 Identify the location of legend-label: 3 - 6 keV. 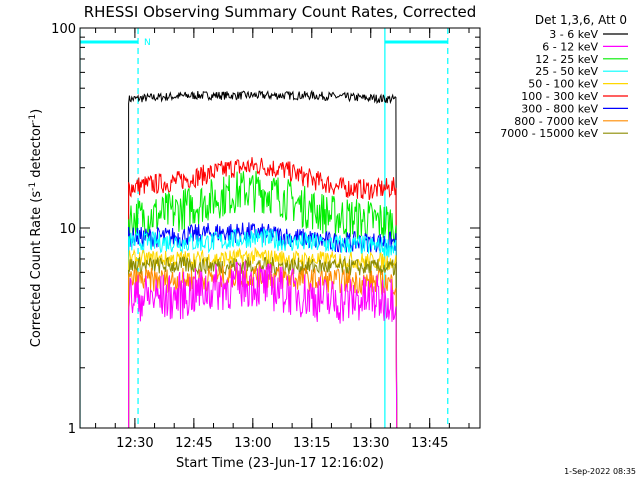
(573, 34).